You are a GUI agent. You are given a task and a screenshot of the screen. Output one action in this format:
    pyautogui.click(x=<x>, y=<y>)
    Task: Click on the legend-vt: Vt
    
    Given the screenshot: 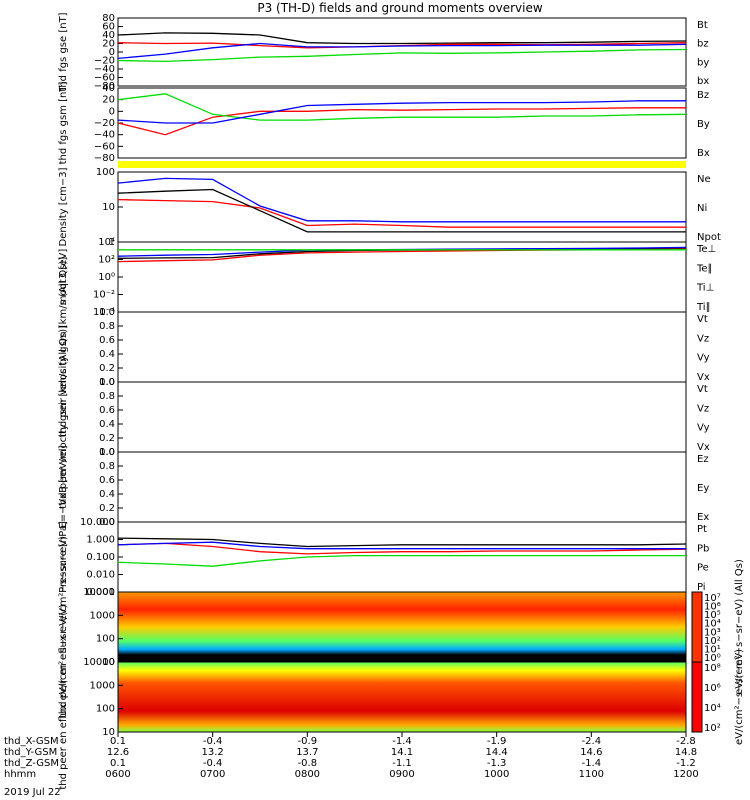 What is the action you would take?
    pyautogui.click(x=702, y=389)
    